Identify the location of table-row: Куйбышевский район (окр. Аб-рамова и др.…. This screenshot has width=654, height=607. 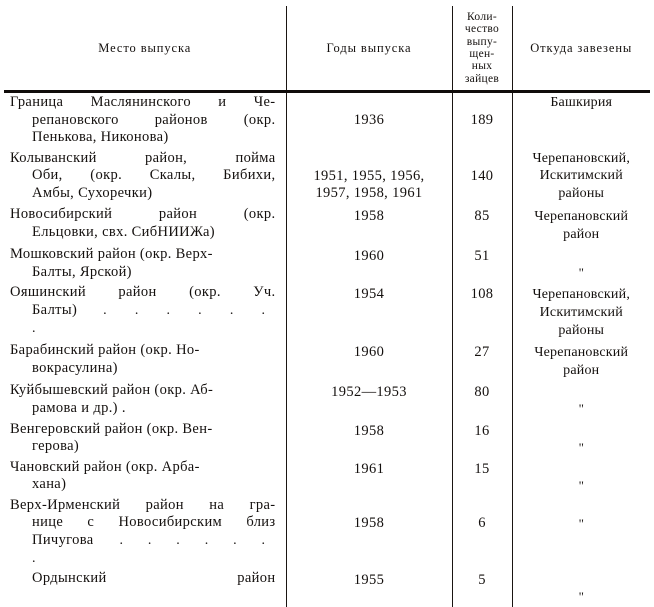
(327, 400).